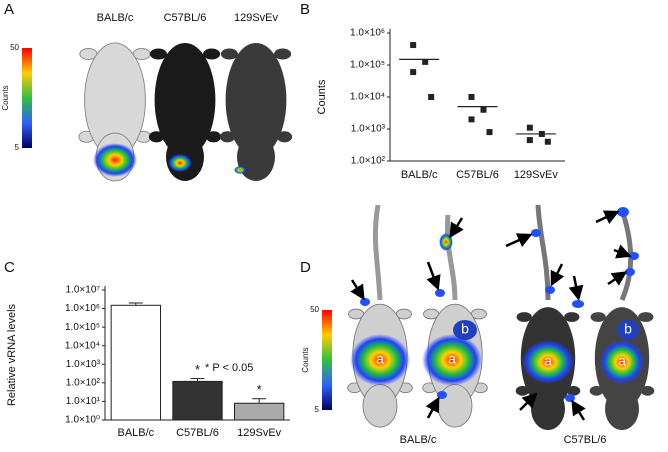  What do you see at coordinates (305, 267) in the screenshot?
I see `panel-label: D` at bounding box center [305, 267].